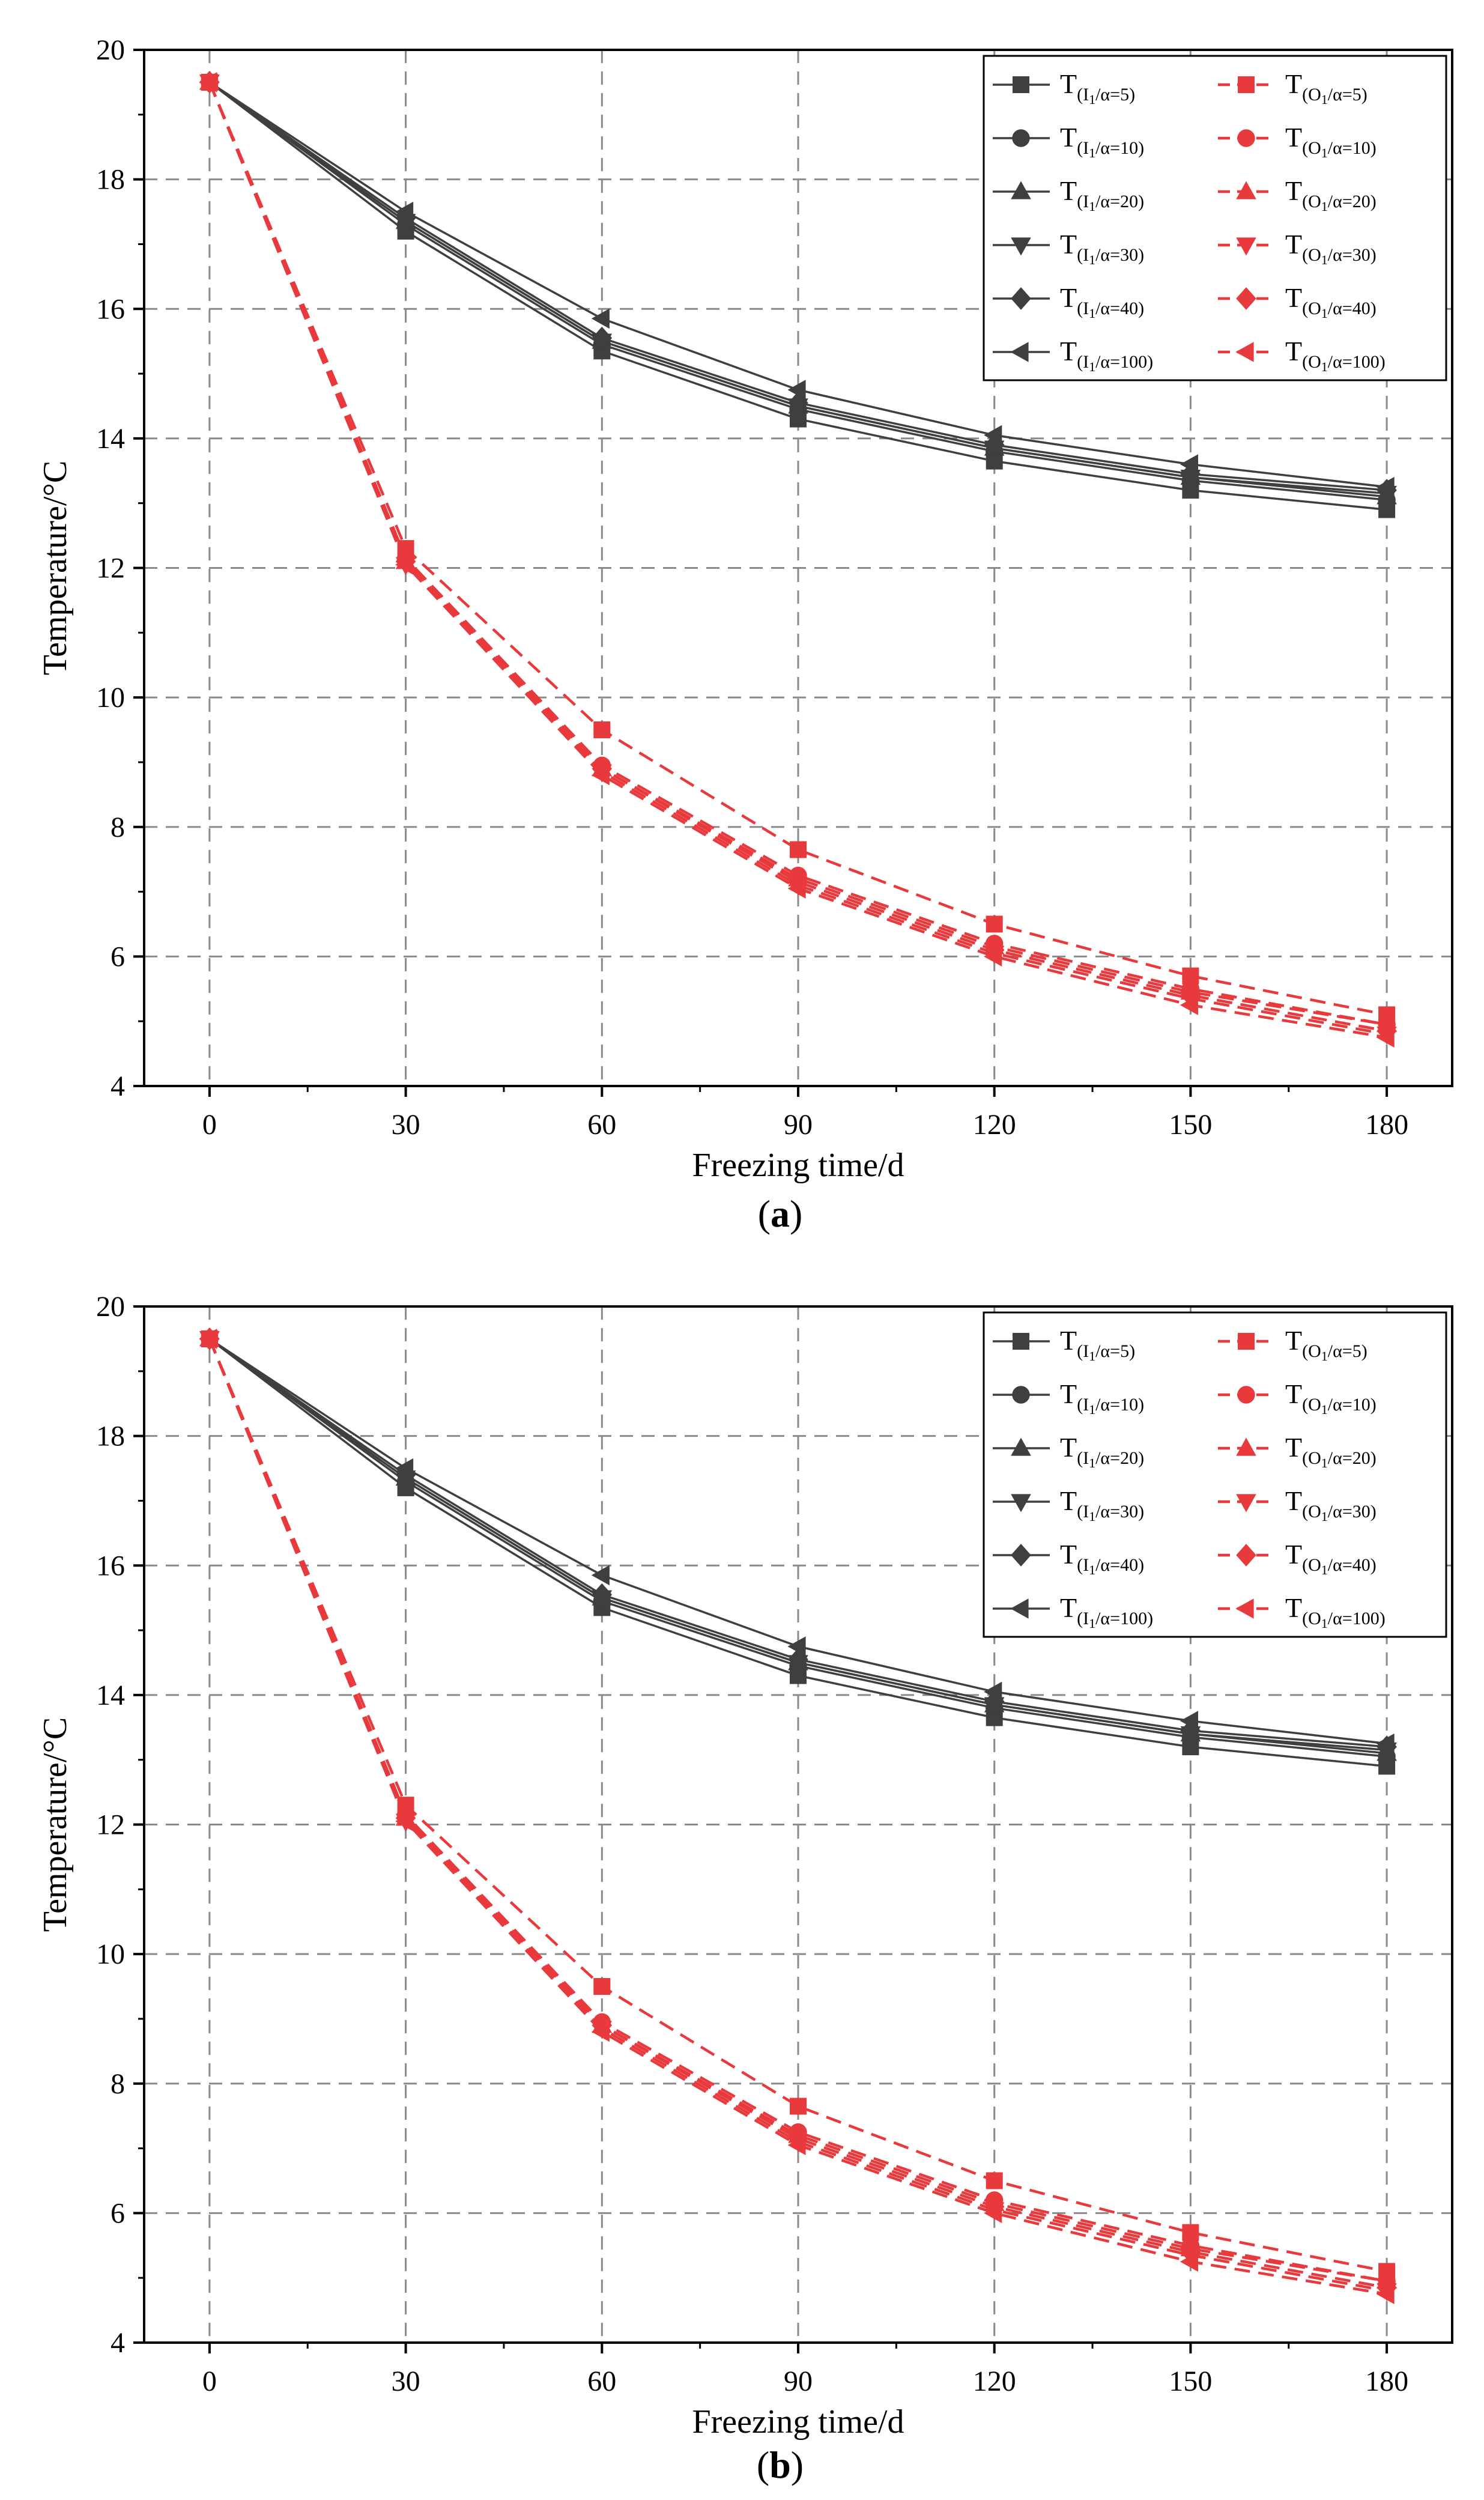  Describe the element at coordinates (1386, 1125) in the screenshot. I see `x-tick-label: 180` at that location.